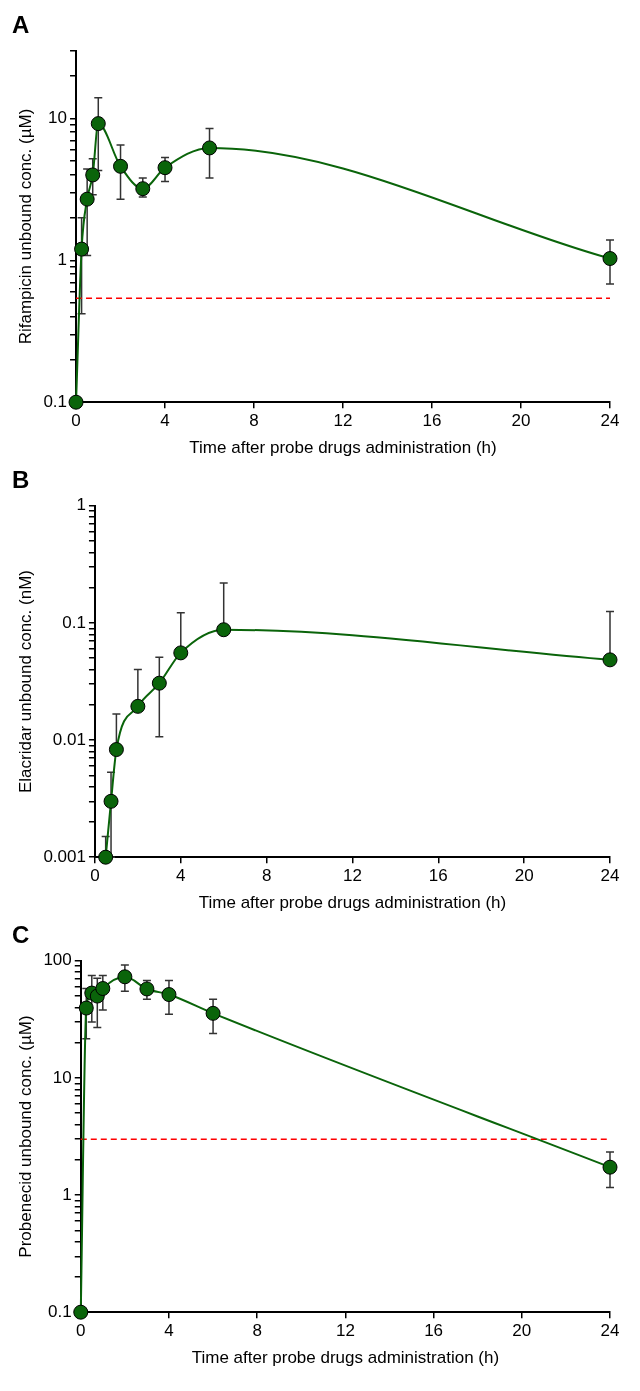 The image size is (640, 1391). I want to click on y-tick-label: 0.01, so click(69, 739).